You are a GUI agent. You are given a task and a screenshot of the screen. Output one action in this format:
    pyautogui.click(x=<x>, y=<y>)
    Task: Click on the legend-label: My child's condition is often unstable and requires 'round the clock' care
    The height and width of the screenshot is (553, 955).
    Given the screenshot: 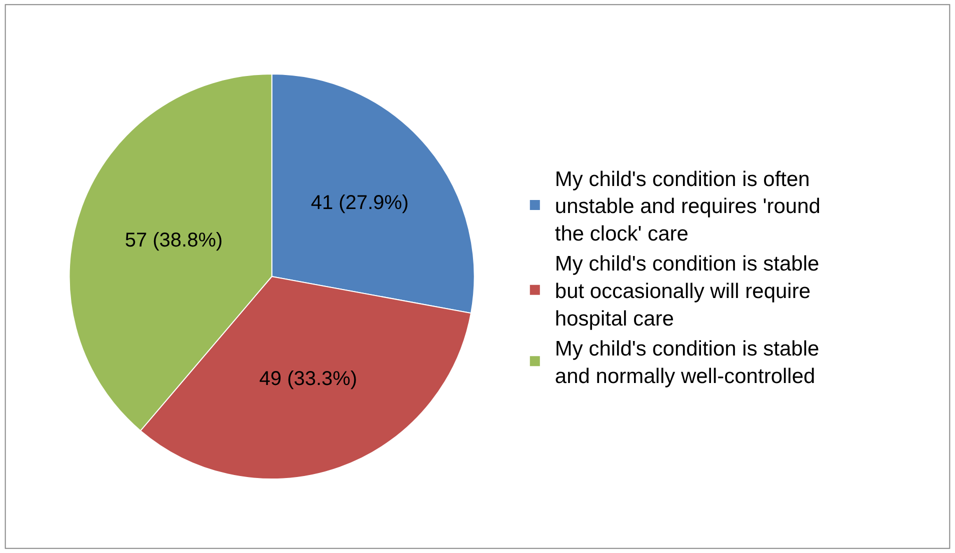 What is the action you would take?
    pyautogui.click(x=687, y=207)
    